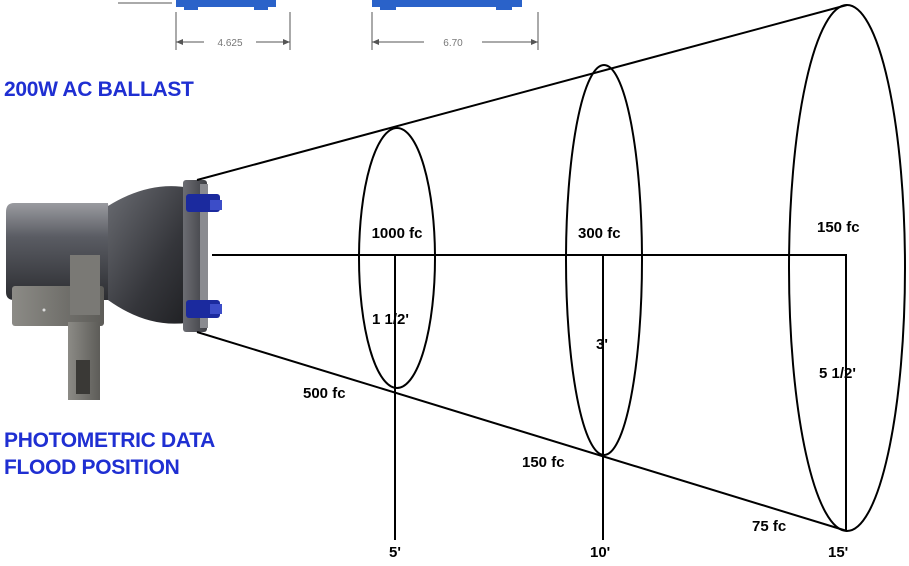  I want to click on distance-10ft: 10', so click(600, 552).